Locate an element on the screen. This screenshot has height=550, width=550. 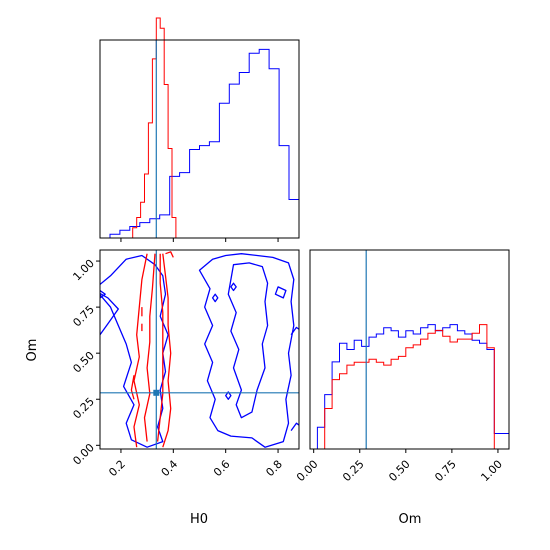
om-y-tick-label-2: 0.50 is located at coordinates (83, 362).